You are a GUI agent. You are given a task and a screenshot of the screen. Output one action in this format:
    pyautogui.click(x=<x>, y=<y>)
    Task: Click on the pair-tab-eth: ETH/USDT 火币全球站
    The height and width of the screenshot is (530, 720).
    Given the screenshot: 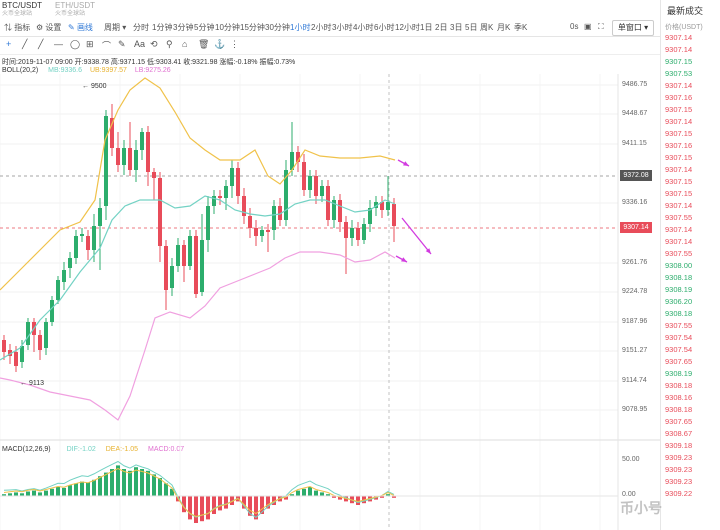 What is the action you would take?
    pyautogui.click(x=75, y=10)
    